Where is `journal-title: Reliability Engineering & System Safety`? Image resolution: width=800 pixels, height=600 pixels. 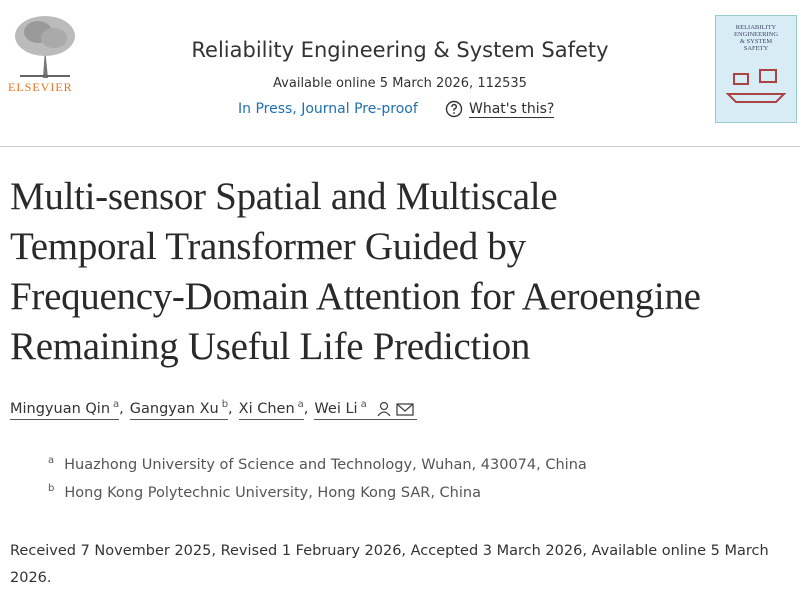
journal-title: Reliability Engineering & System Safety is located at coordinates (400, 50).